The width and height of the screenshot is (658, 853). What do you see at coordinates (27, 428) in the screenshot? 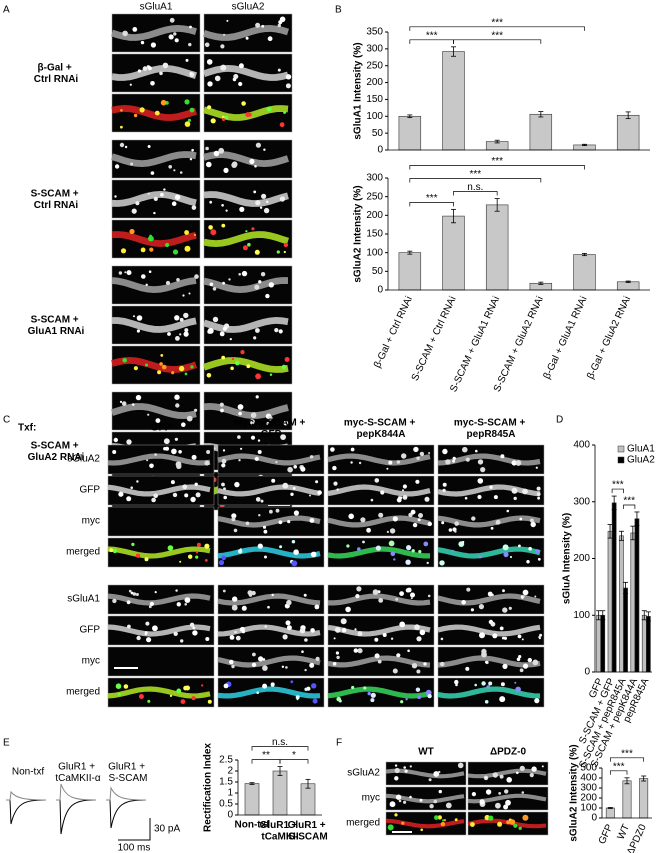
I see `txf-label: Txf:` at bounding box center [27, 428].